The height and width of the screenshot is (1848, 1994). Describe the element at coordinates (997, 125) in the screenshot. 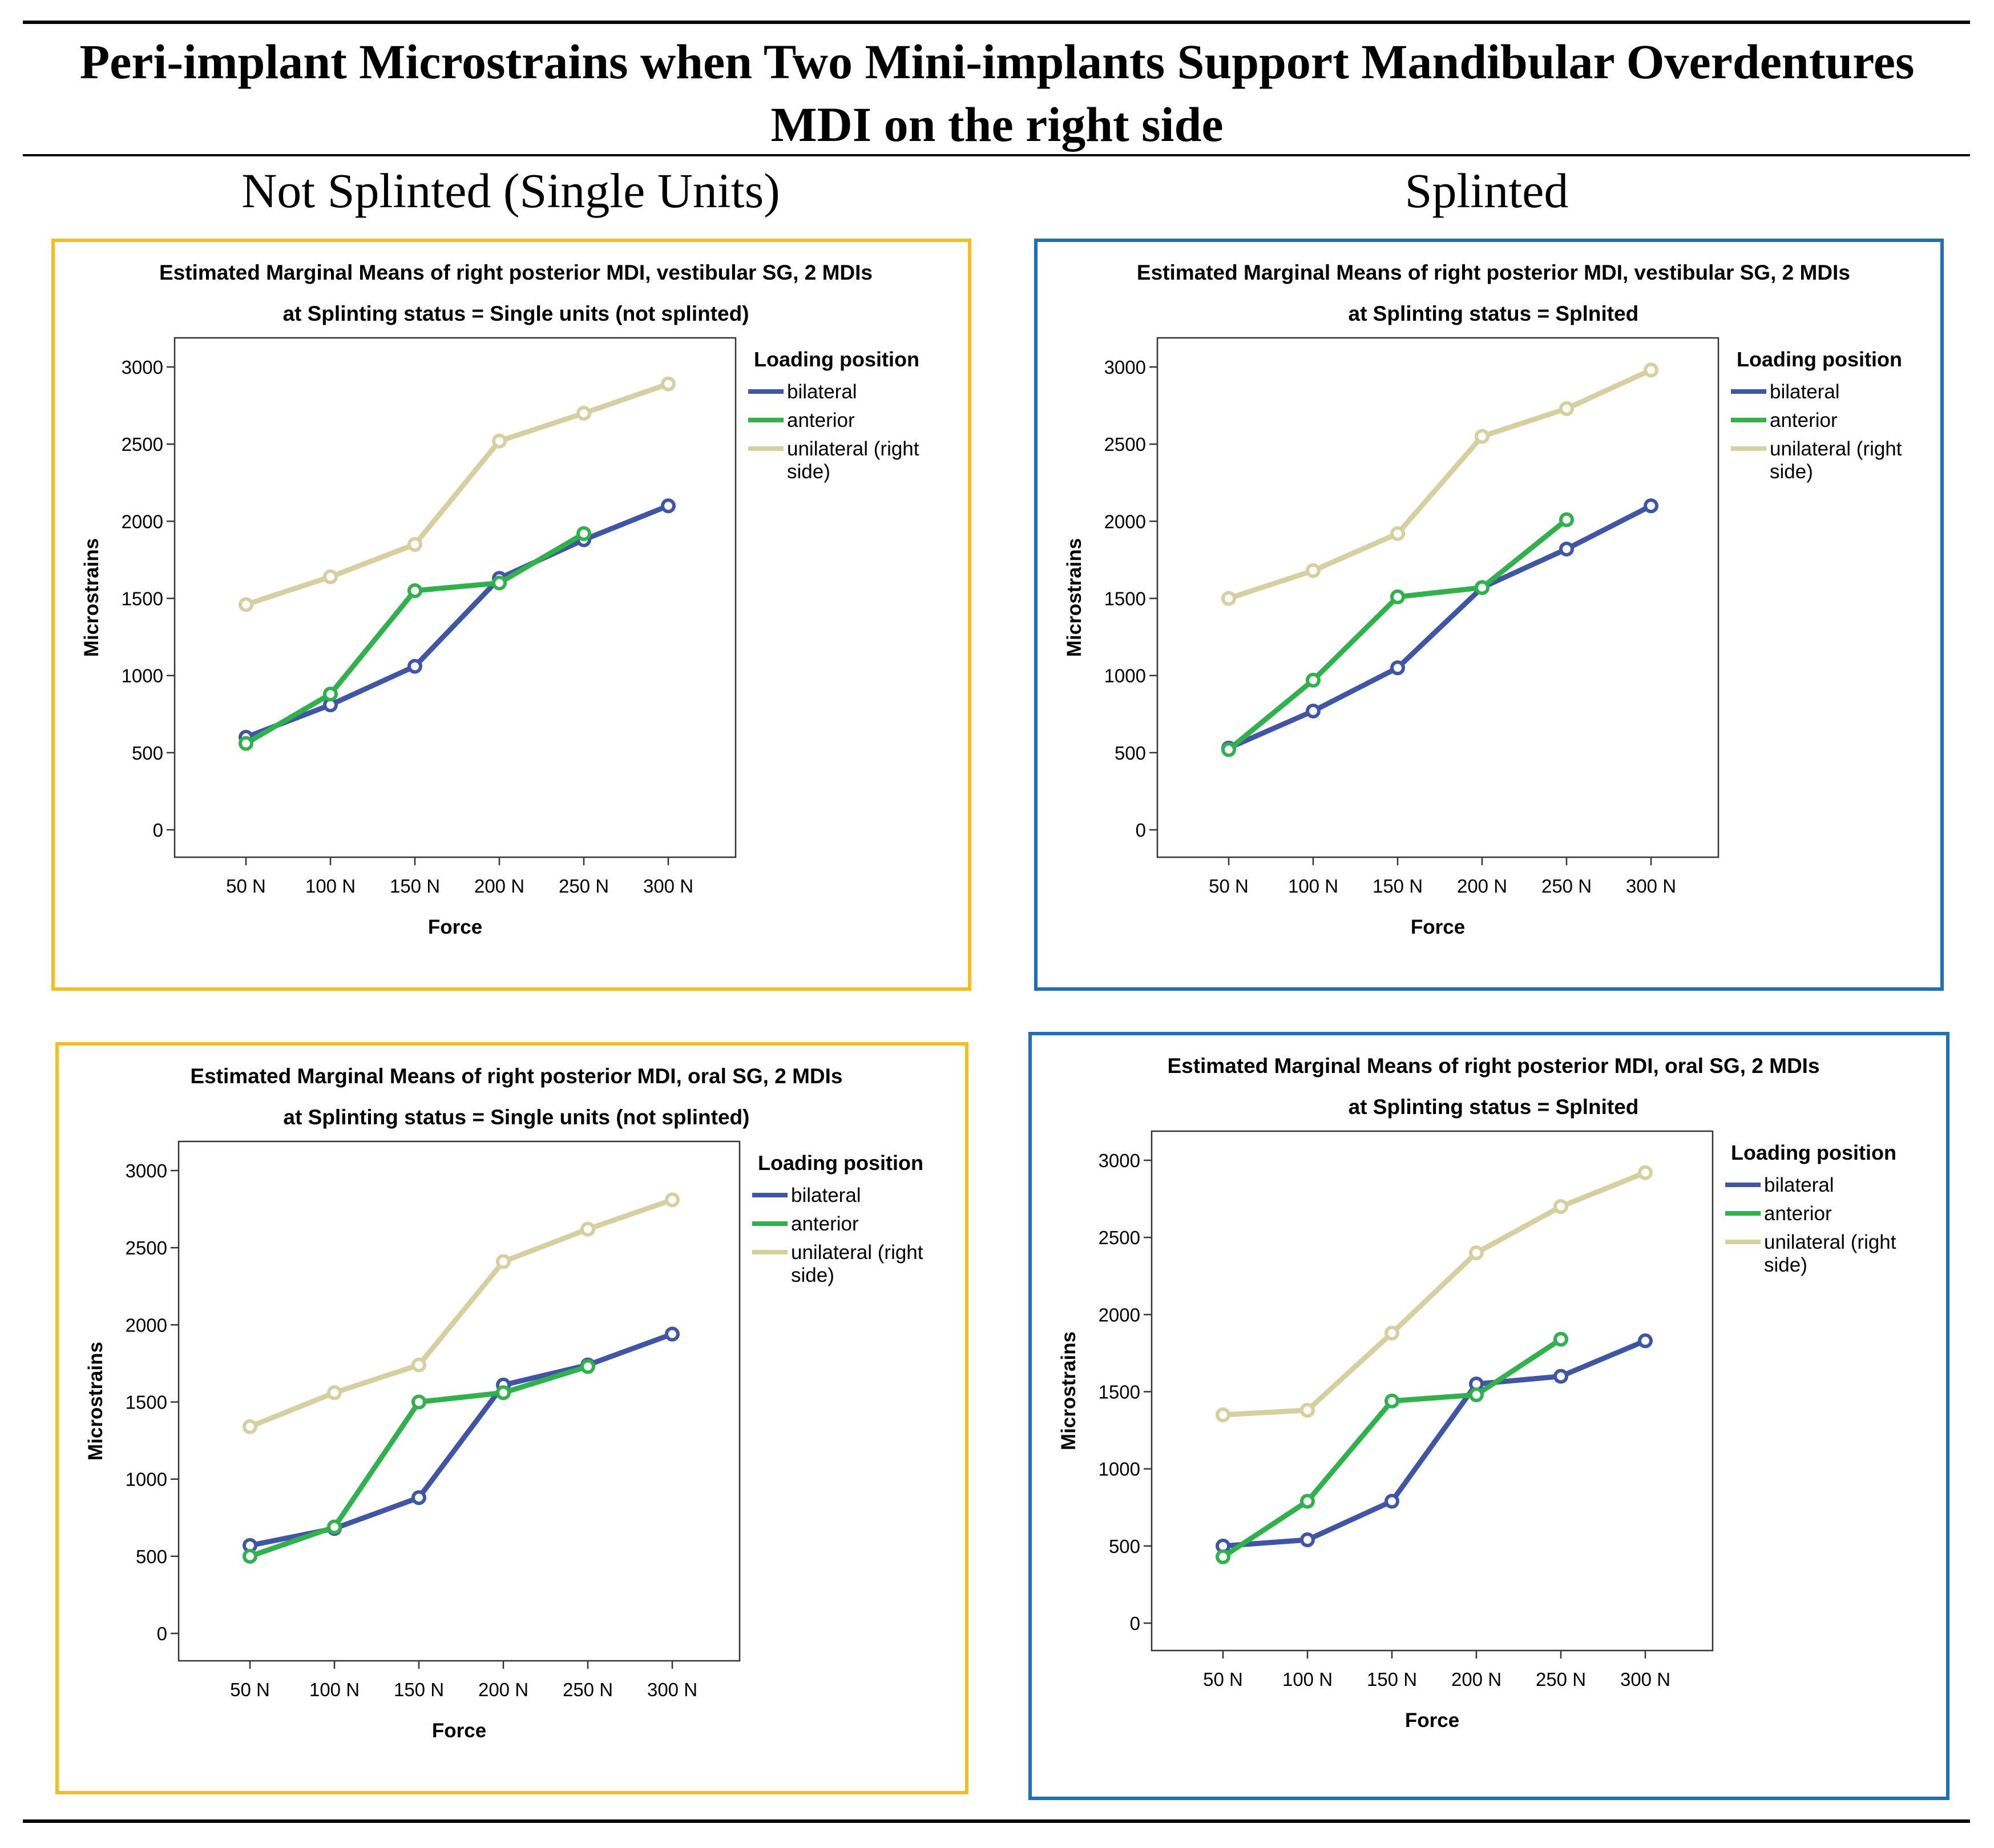

I see `figure-title-line-2: MDI on the right side` at that location.